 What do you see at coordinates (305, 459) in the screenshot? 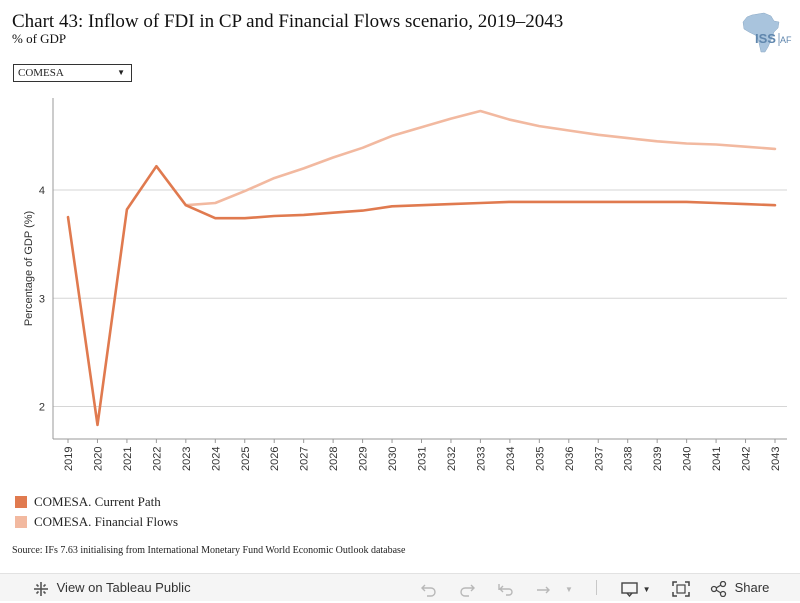
I see `x-tick-label: 2027` at bounding box center [305, 459].